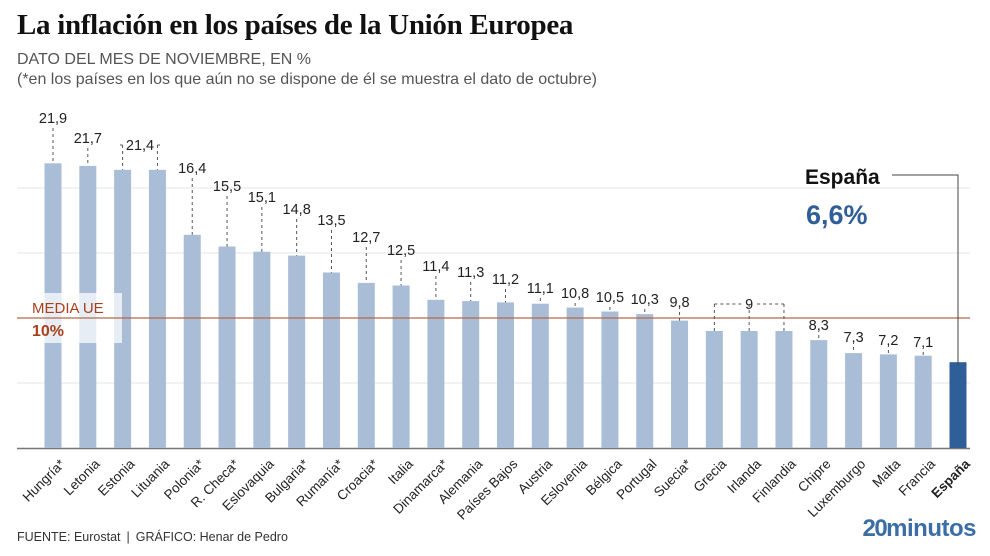 This screenshot has width=990, height=556. What do you see at coordinates (505, 375) in the screenshot?
I see `bar-paises-bajos` at bounding box center [505, 375].